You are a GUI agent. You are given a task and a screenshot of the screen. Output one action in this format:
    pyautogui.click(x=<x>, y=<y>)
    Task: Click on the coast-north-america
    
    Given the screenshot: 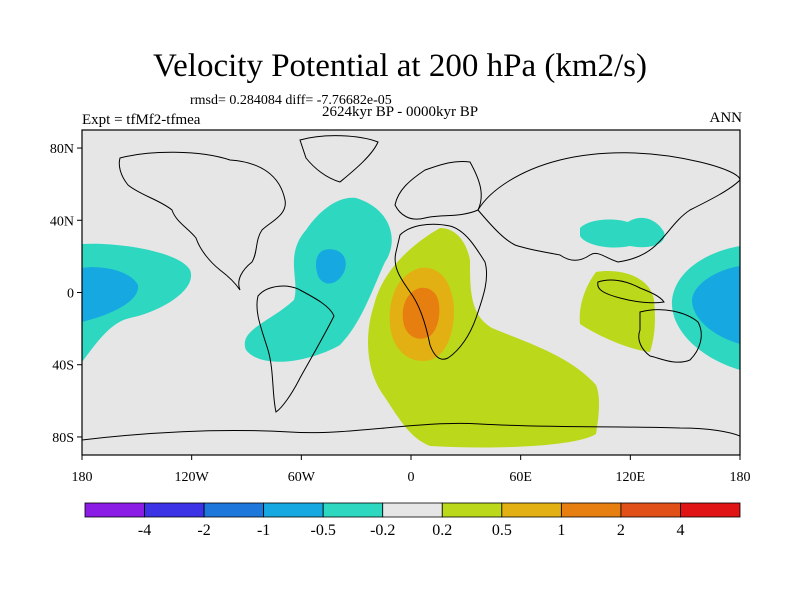 What is the action you would take?
    pyautogui.click(x=202, y=221)
    